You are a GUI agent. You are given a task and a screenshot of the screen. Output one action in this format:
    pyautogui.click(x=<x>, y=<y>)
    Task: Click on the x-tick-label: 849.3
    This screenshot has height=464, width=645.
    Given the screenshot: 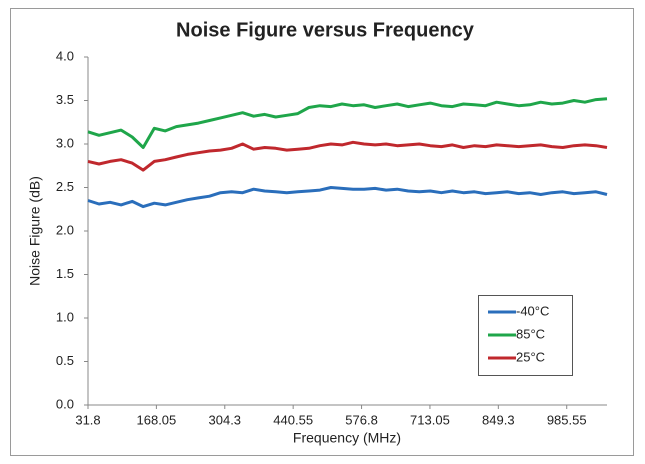 What is the action you would take?
    pyautogui.click(x=498, y=419)
    